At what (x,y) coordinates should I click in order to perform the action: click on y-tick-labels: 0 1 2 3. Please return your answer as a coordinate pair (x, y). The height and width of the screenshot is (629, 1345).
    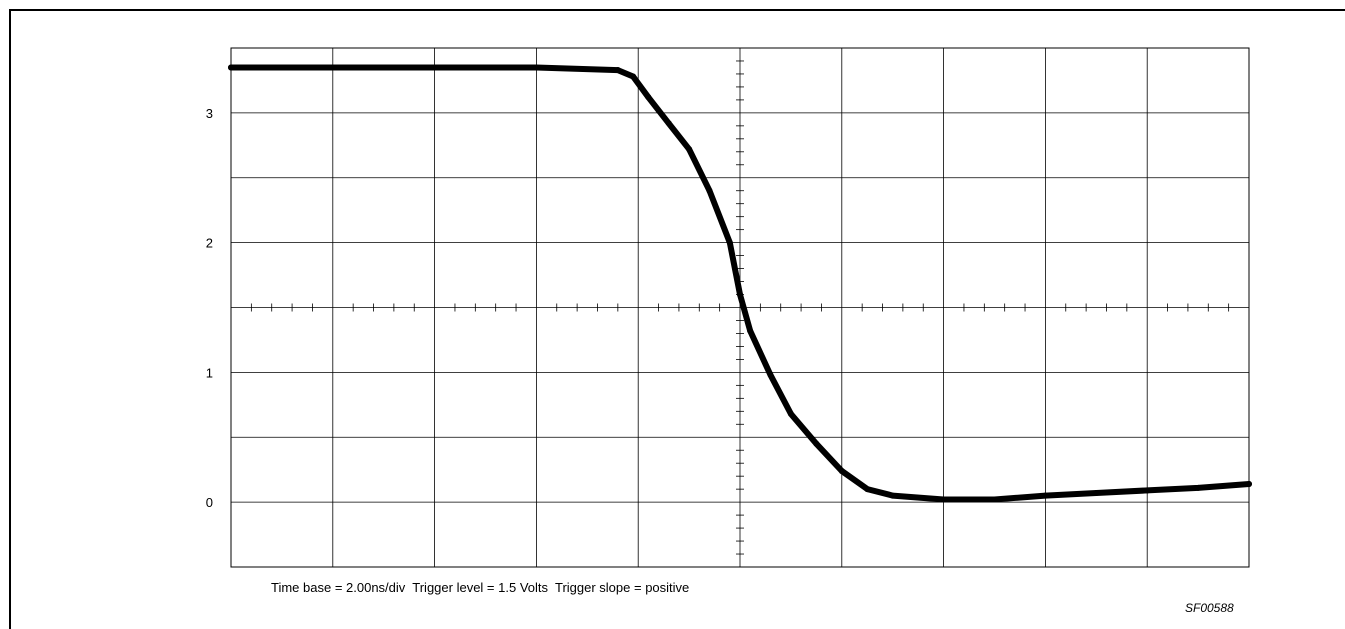
    Looking at the image, I should click on (209, 308).